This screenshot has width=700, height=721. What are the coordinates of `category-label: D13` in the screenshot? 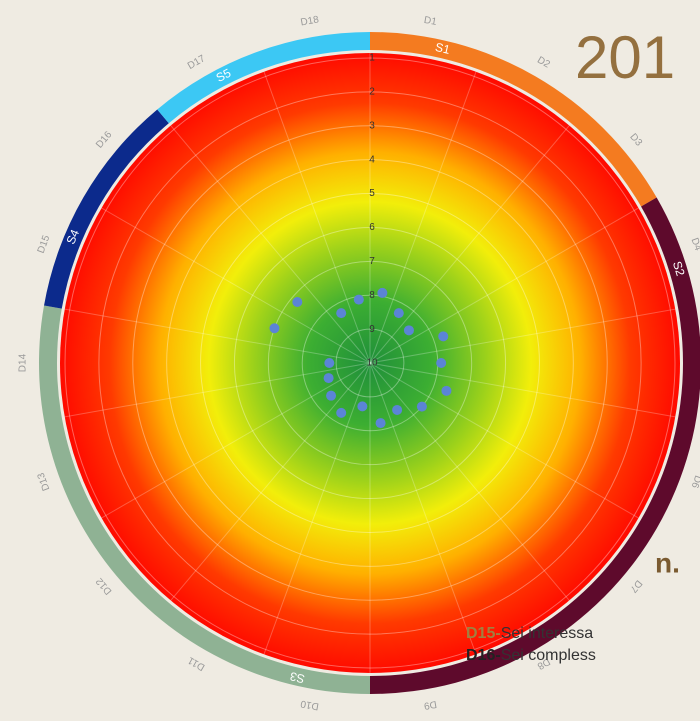 It's located at (44, 481).